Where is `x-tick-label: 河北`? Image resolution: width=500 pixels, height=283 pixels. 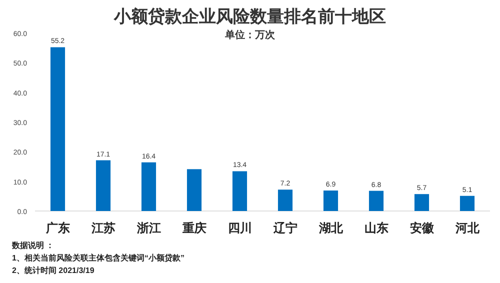 x-tick-label: 河北 is located at coordinates (467, 228).